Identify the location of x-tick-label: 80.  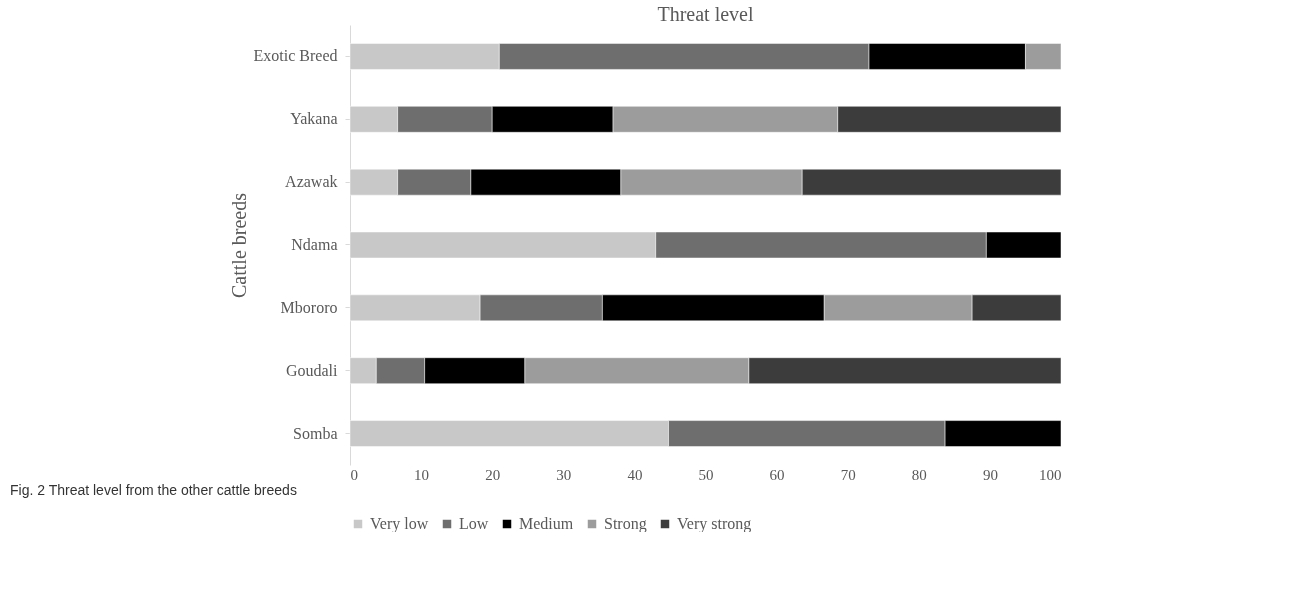
(919, 474).